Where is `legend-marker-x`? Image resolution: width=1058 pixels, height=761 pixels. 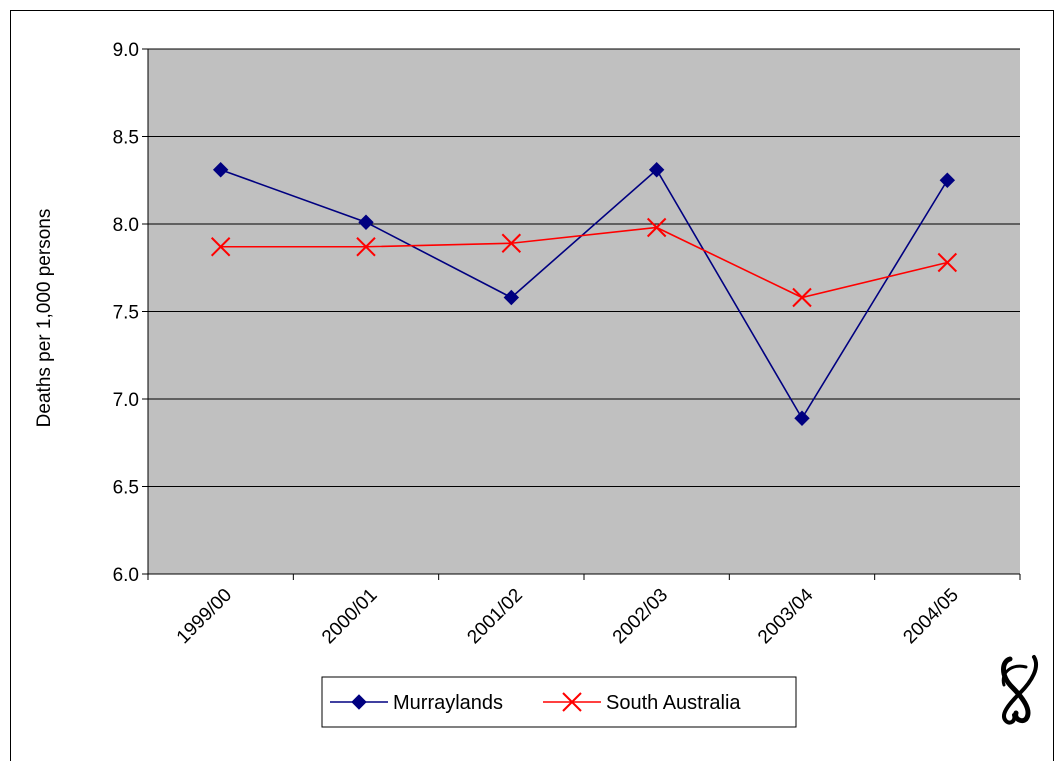 legend-marker-x is located at coordinates (572, 702).